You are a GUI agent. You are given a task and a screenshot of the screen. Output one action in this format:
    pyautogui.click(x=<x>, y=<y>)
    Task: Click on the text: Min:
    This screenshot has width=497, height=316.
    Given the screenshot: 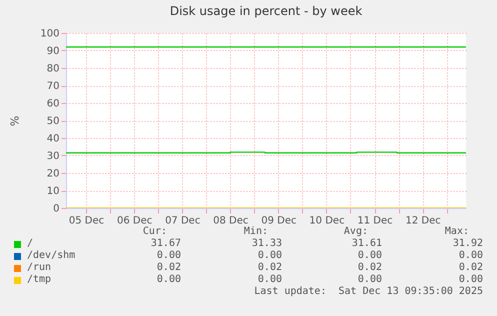 What is the action you would take?
    pyautogui.click(x=256, y=232)
    